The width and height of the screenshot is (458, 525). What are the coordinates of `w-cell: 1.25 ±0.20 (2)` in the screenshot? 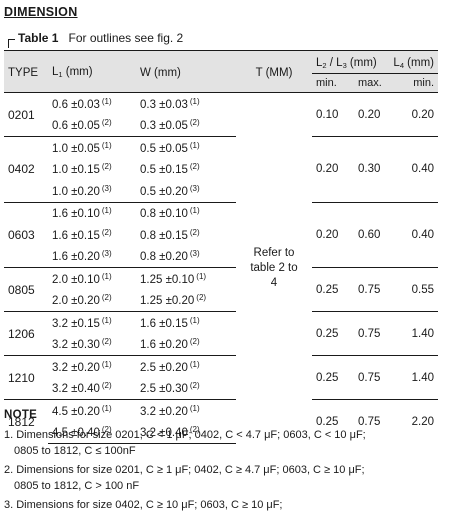 It's located at (186, 301).